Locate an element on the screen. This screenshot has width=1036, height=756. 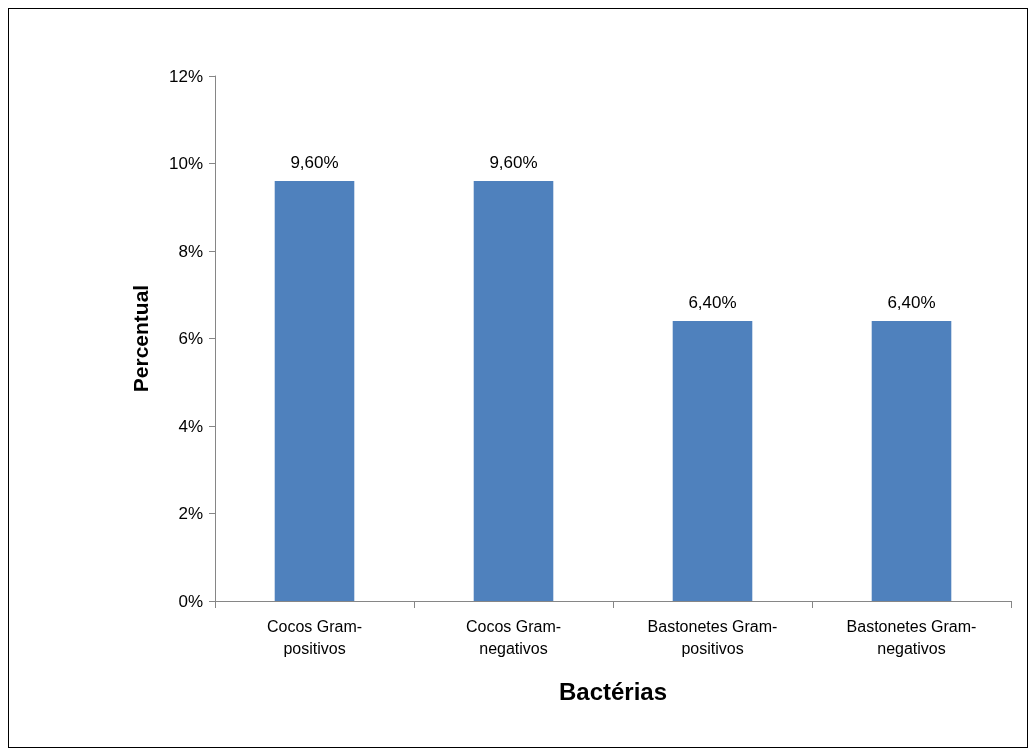
x-tick-label: Cocos Gram-negativos is located at coordinates (513, 637).